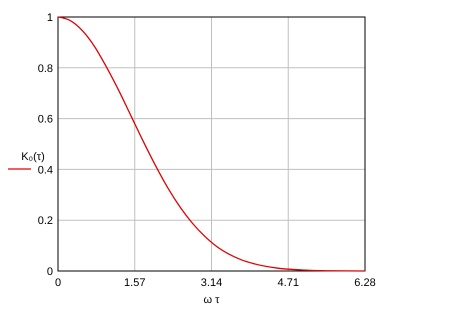 The image size is (449, 328). Describe the element at coordinates (58, 283) in the screenshot. I see `x-tick-label: 0` at that location.